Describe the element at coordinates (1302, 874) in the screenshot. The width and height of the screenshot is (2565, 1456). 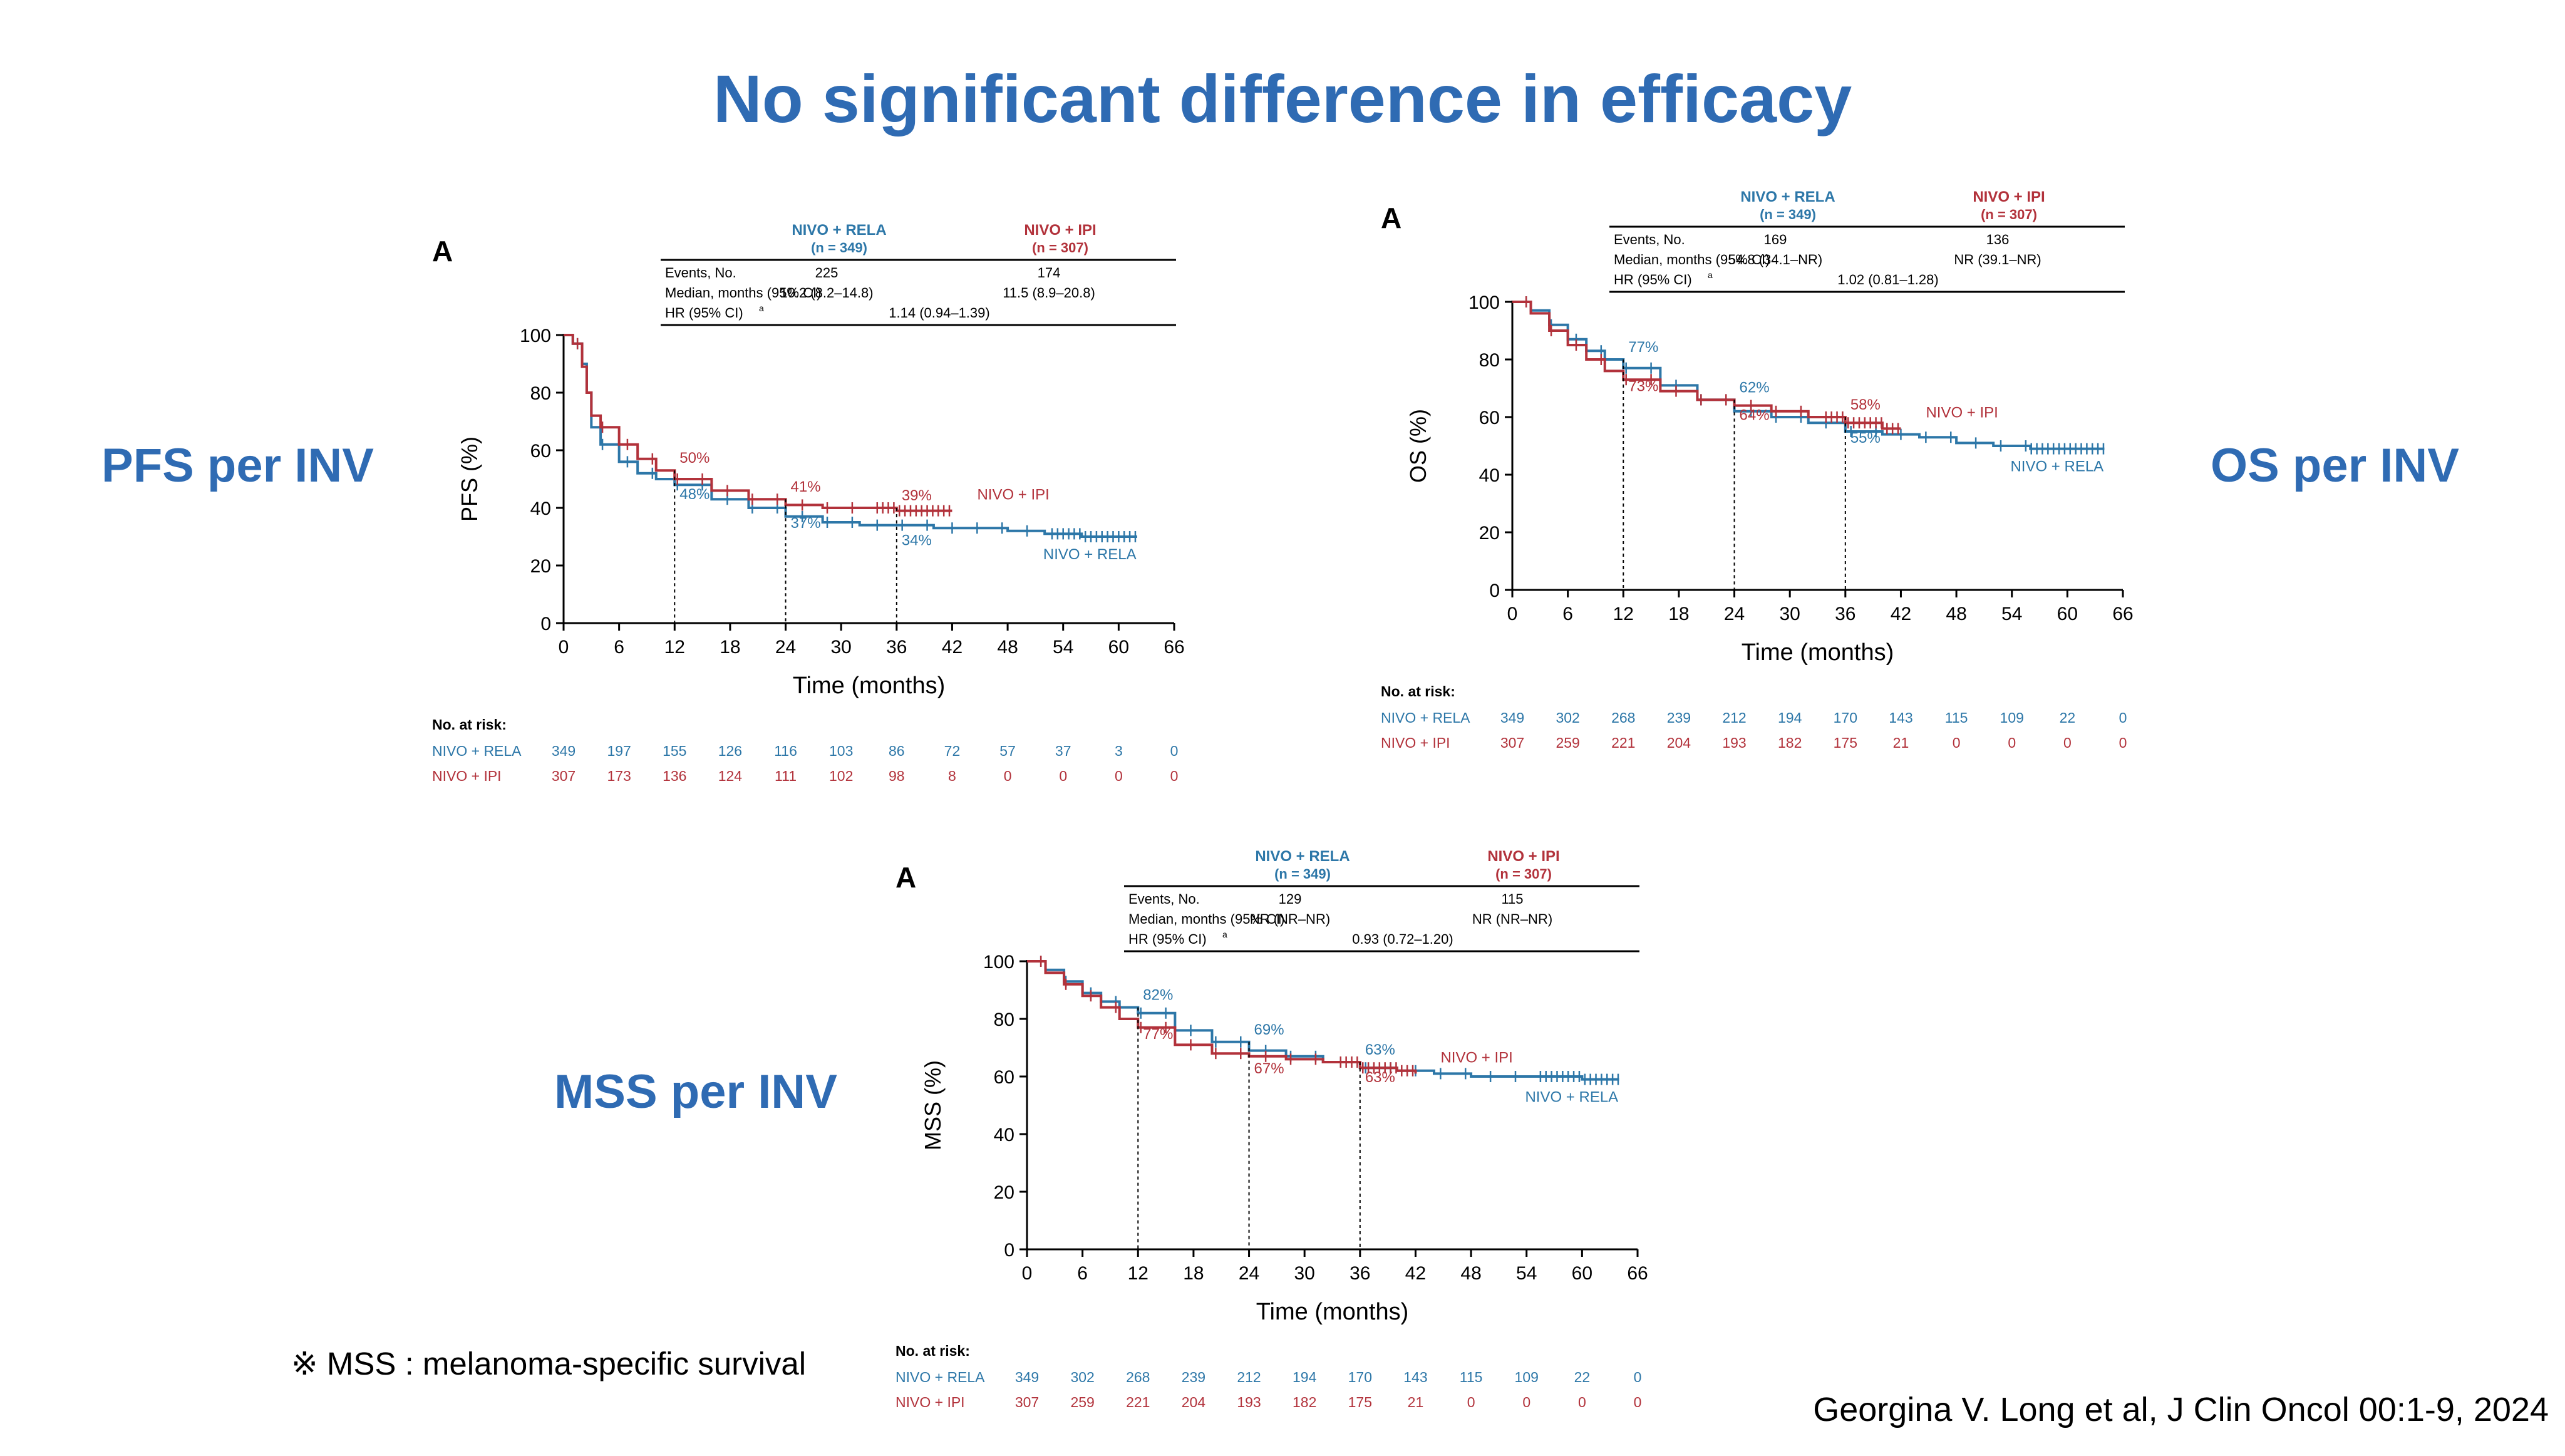
I see `table-header-rela-n: (n = 349)` at that location.